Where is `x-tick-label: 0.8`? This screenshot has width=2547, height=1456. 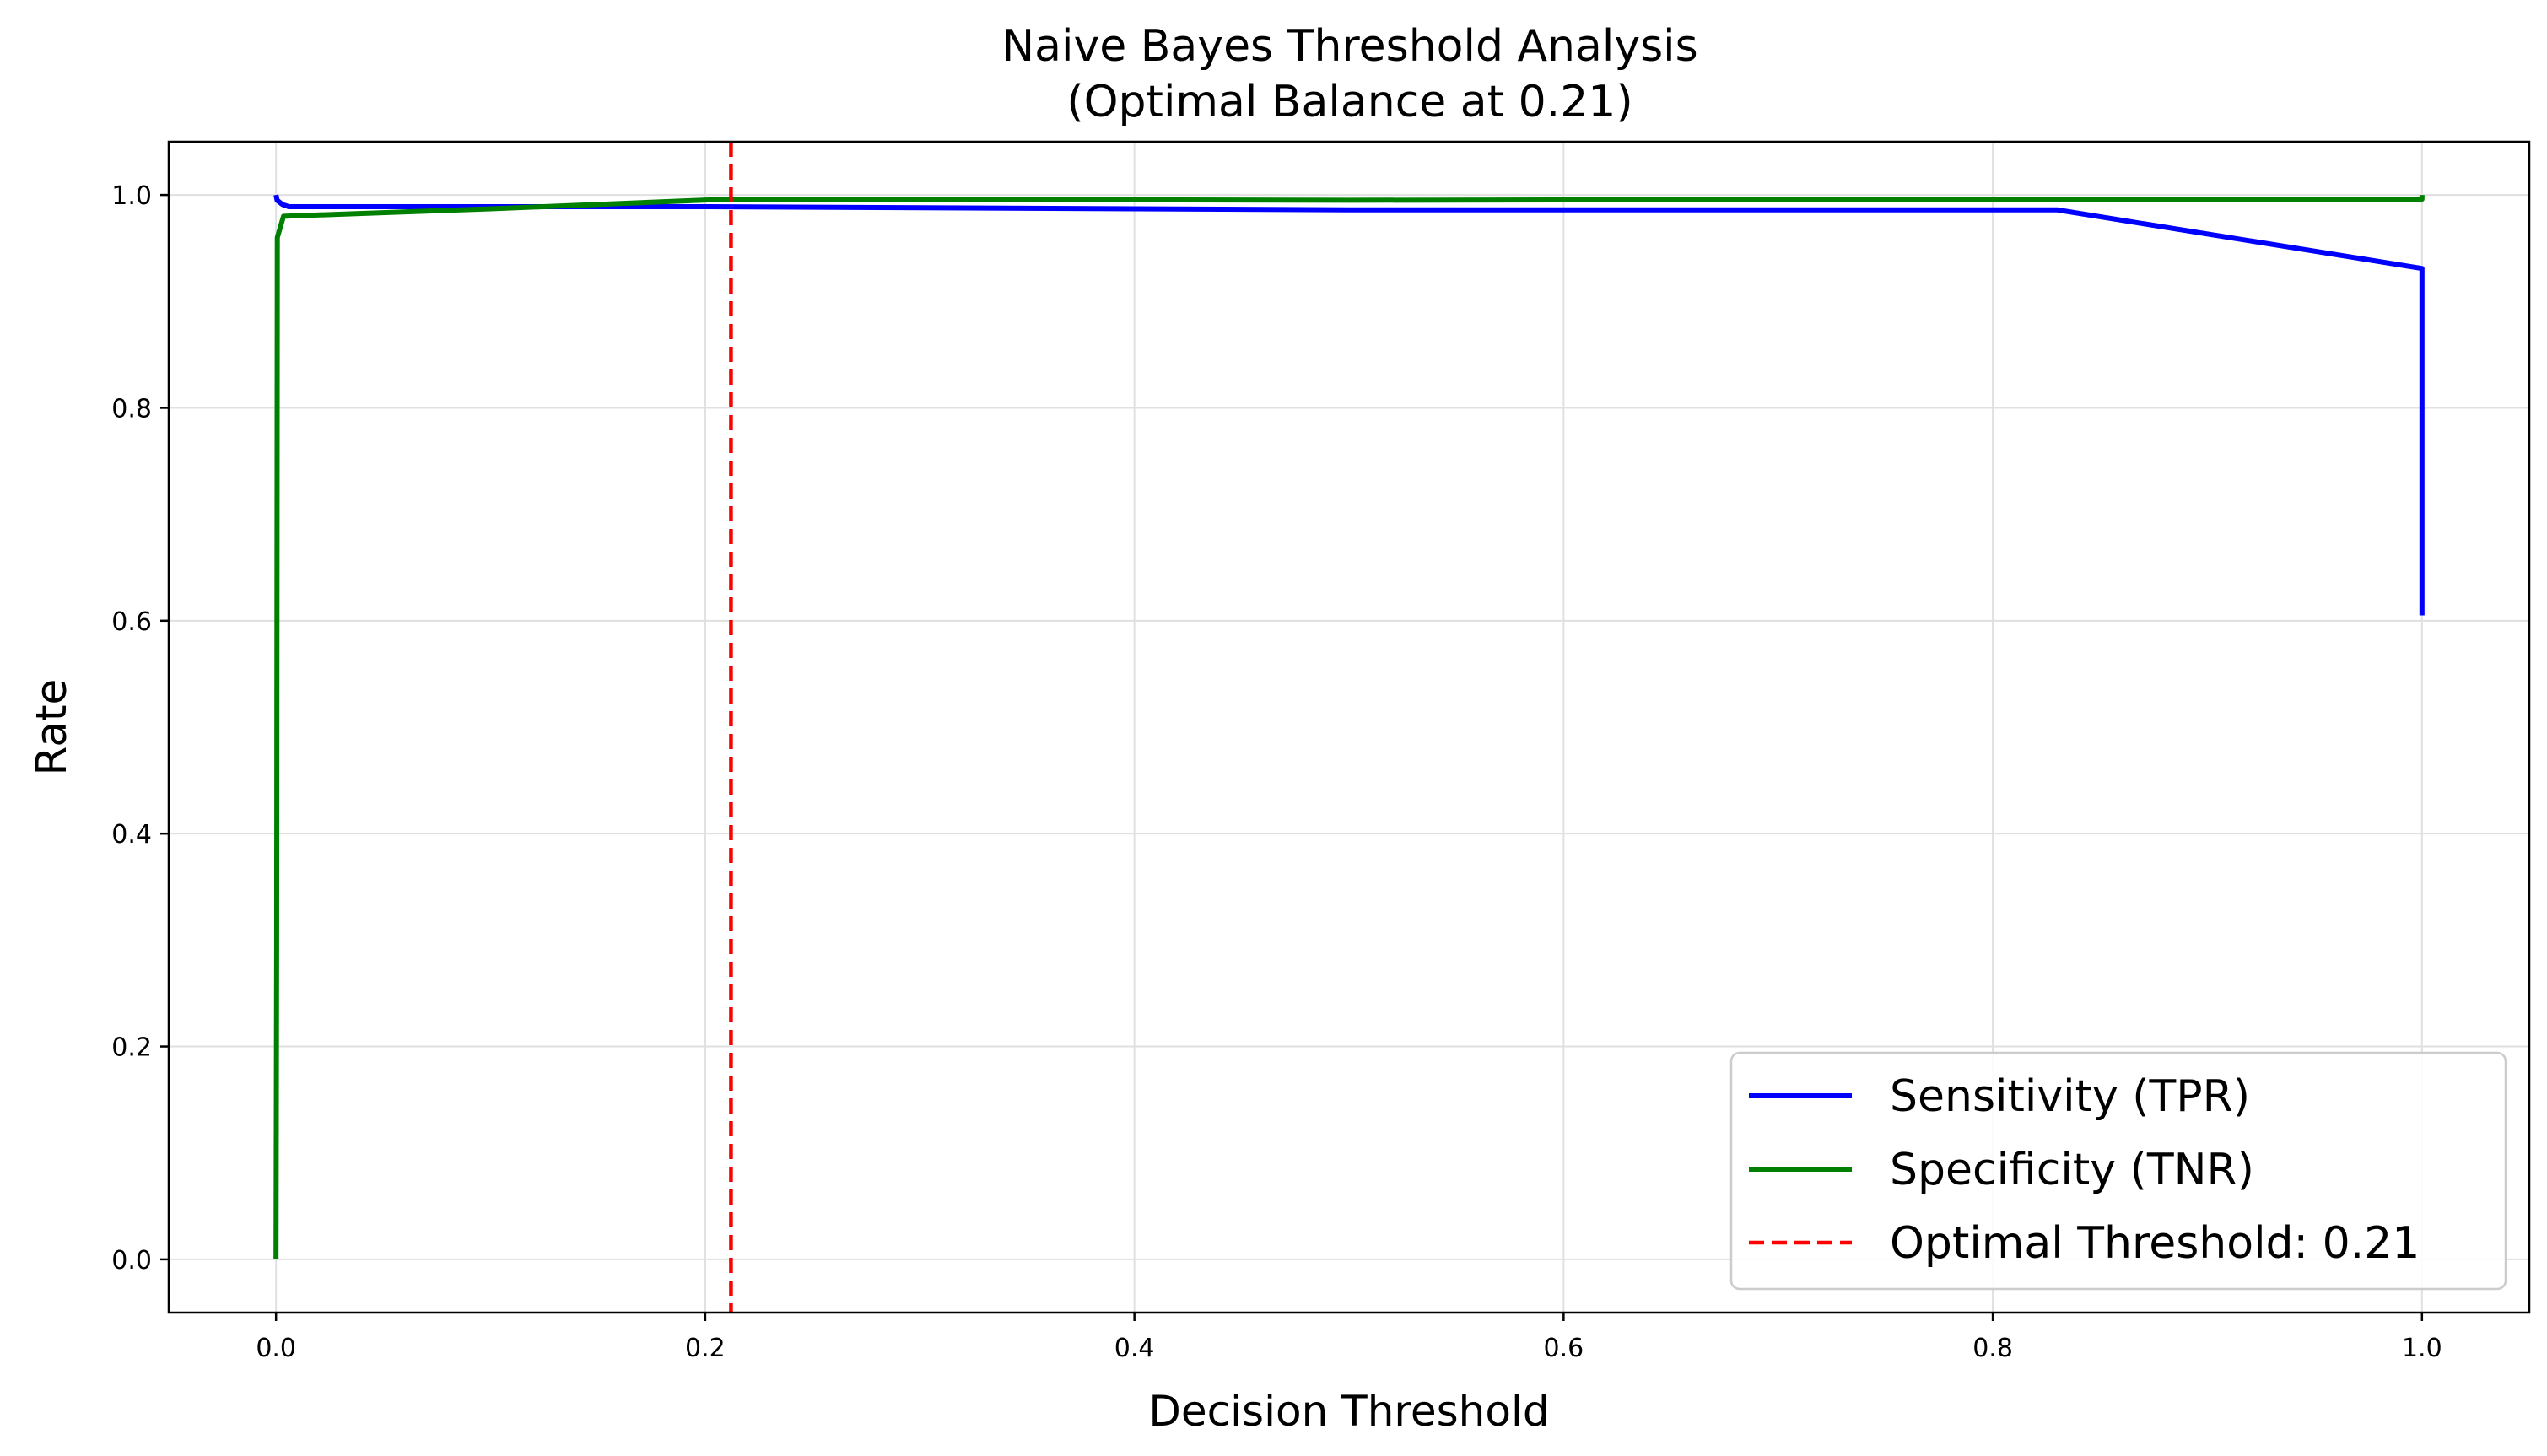
x-tick-label: 0.8 is located at coordinates (1992, 1348).